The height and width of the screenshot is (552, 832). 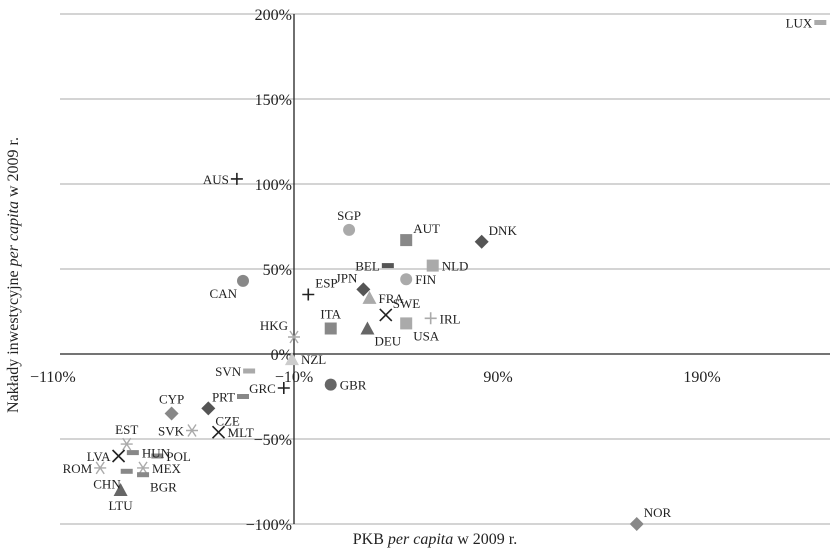 I want to click on point-marker-fra, so click(x=369, y=297).